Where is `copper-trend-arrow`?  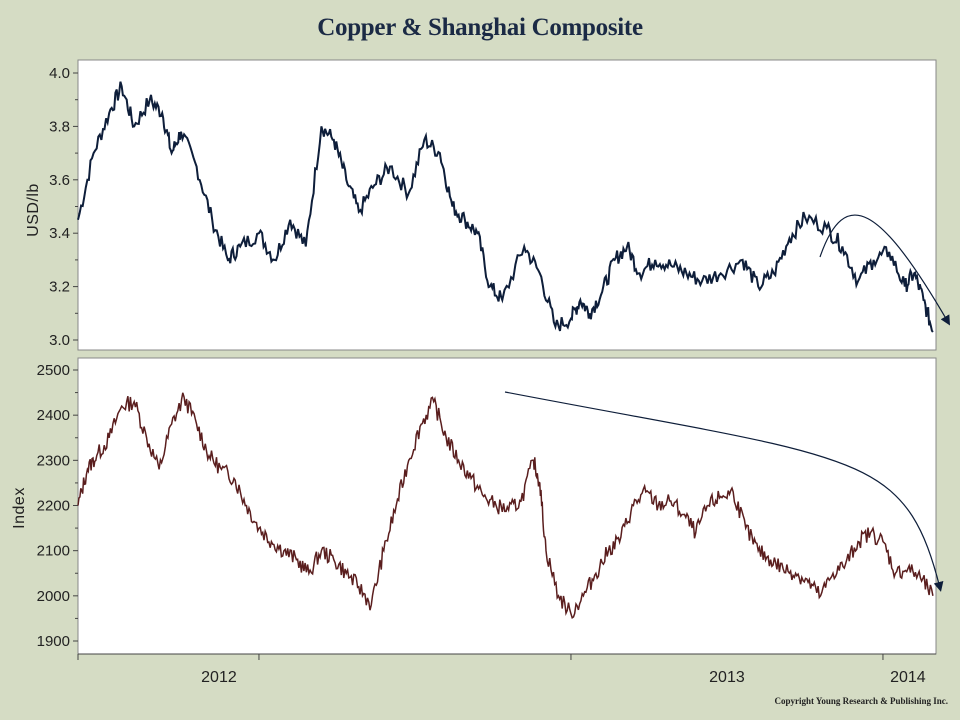 copper-trend-arrow is located at coordinates (885, 270).